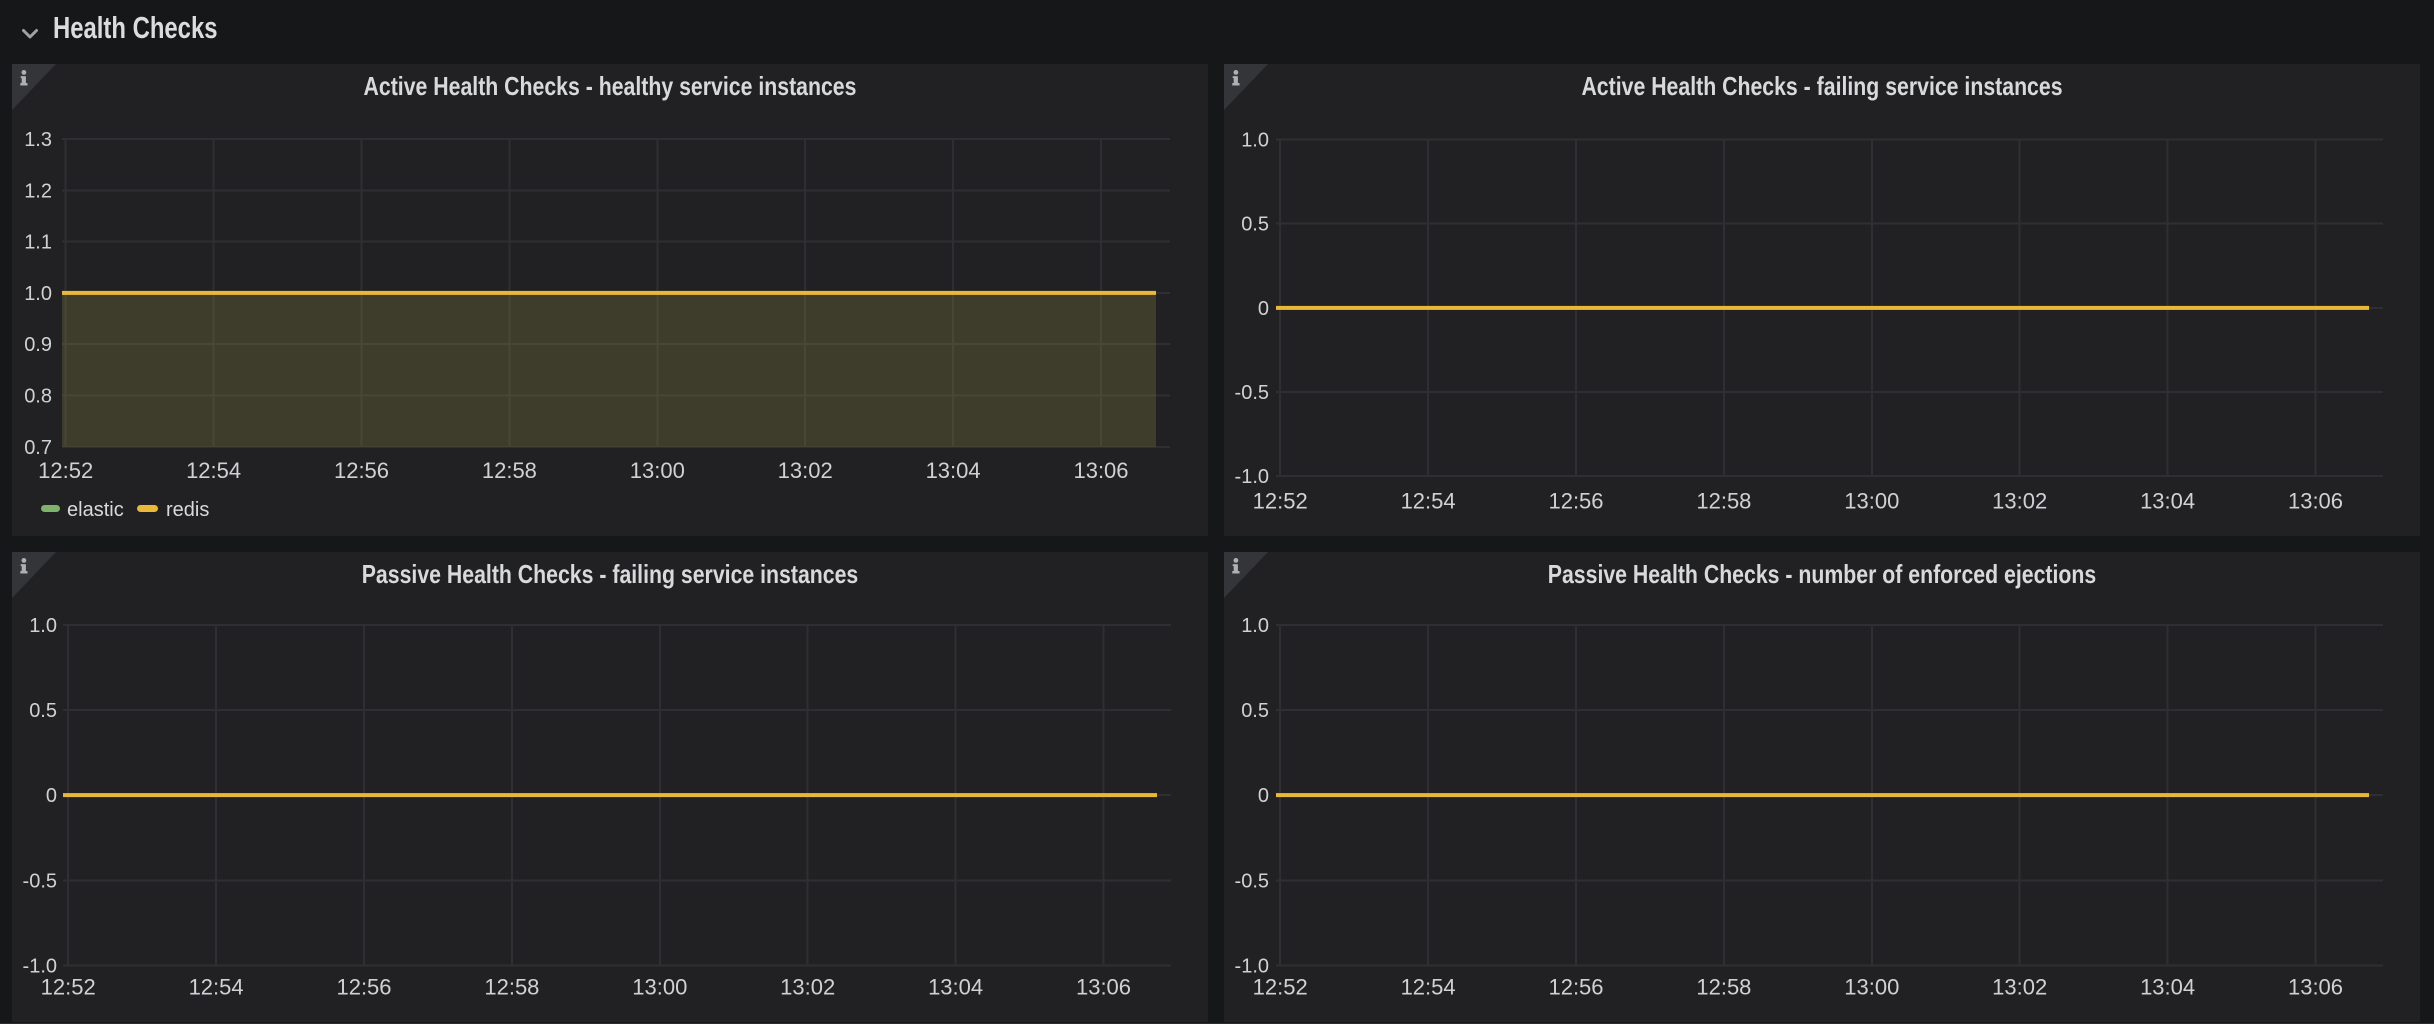 The height and width of the screenshot is (1024, 2434). Describe the element at coordinates (38, 448) in the screenshot. I see `svg-text: 0.7` at that location.